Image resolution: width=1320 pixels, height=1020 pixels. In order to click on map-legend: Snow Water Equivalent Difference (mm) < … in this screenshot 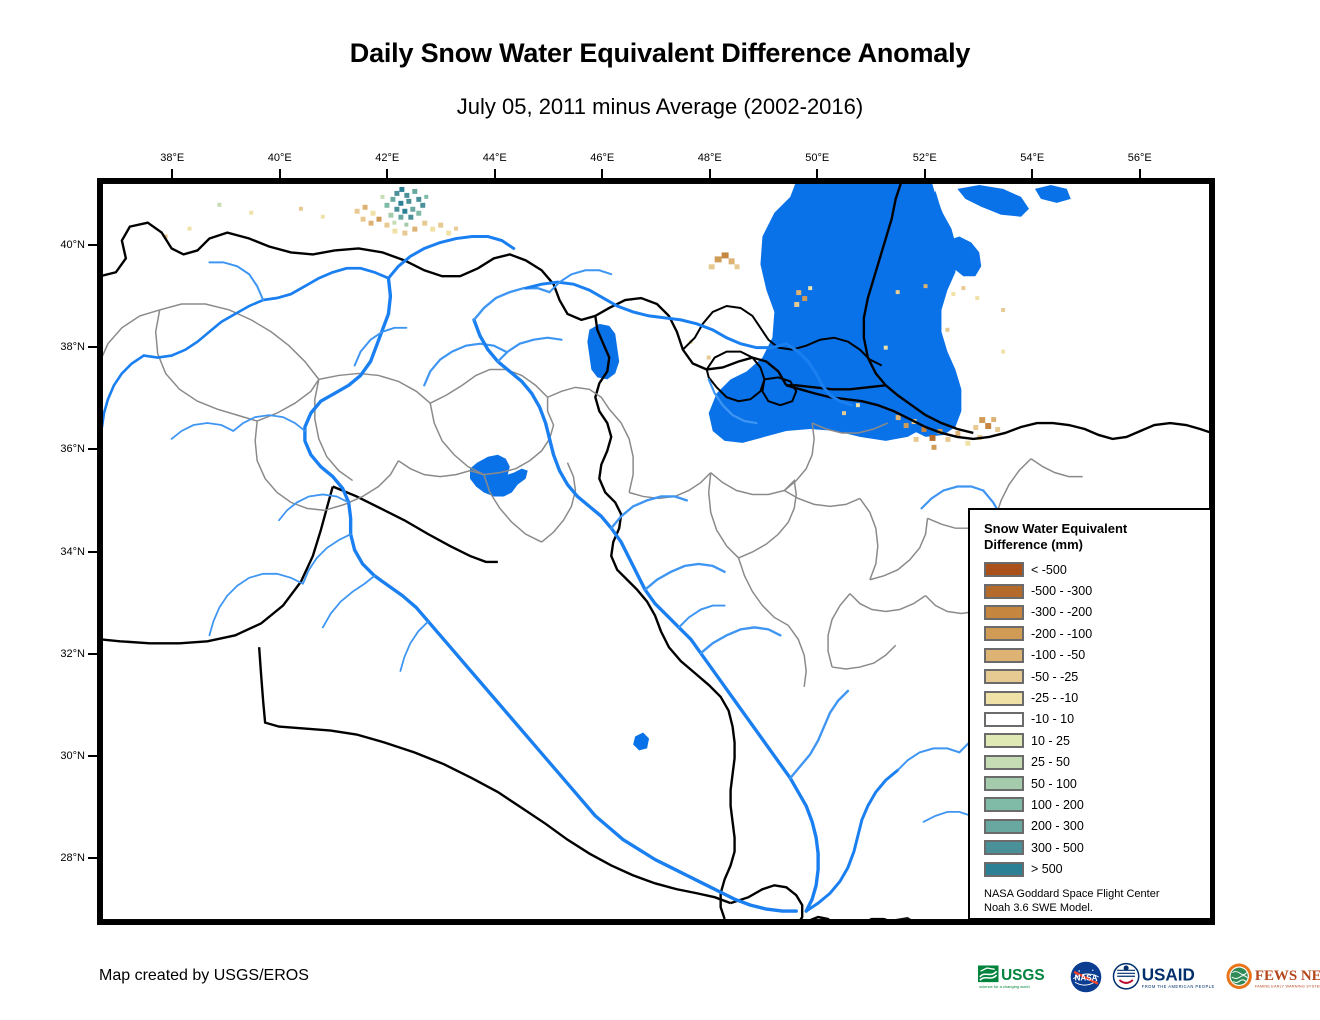, I will do `click(1090, 714)`.